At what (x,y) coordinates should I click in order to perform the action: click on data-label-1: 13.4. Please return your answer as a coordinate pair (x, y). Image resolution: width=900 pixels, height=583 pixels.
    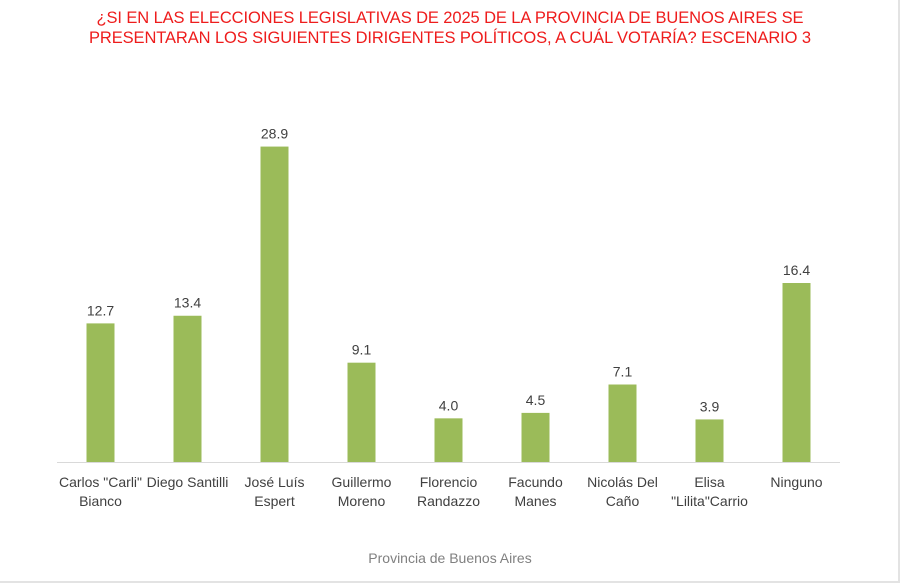
    Looking at the image, I should click on (187, 303).